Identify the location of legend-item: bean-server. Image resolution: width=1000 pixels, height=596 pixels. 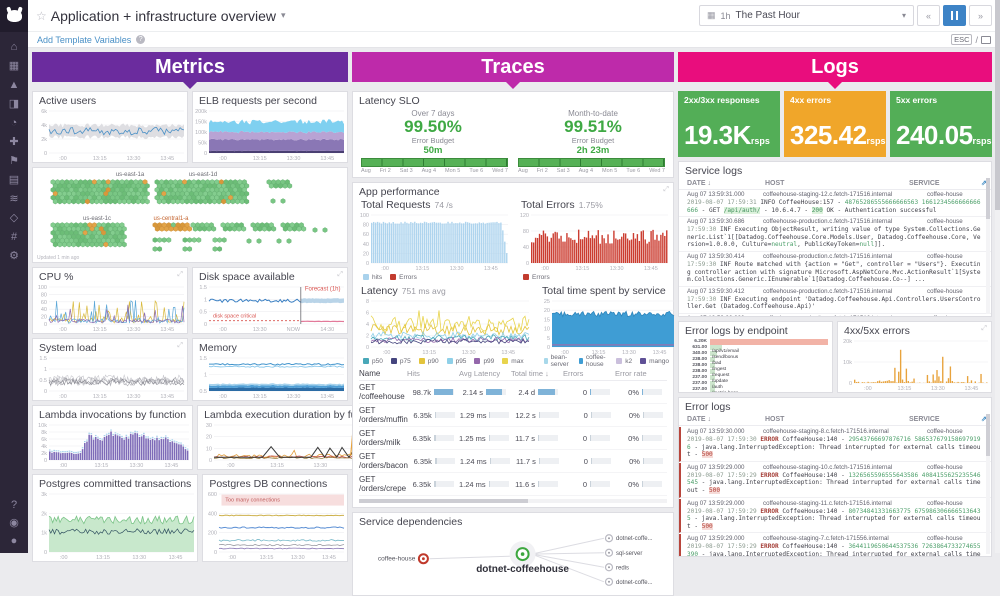
(557, 361).